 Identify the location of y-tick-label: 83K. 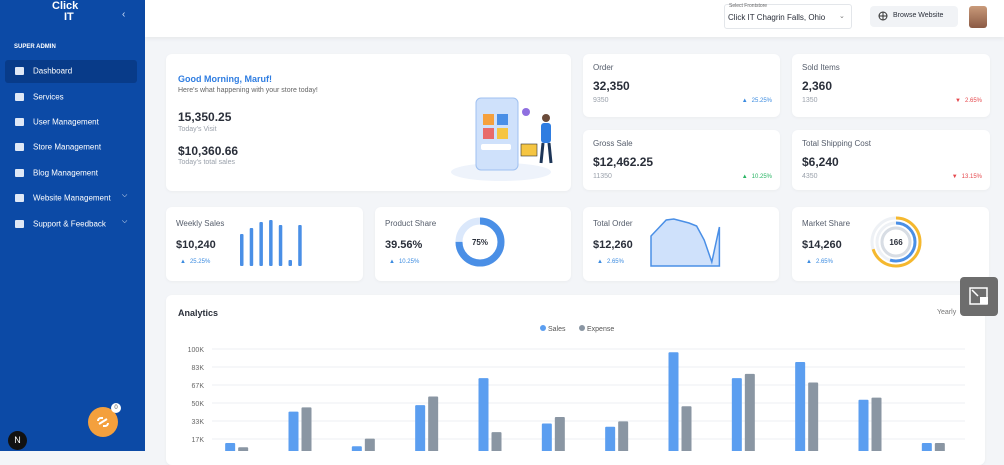
(198, 368).